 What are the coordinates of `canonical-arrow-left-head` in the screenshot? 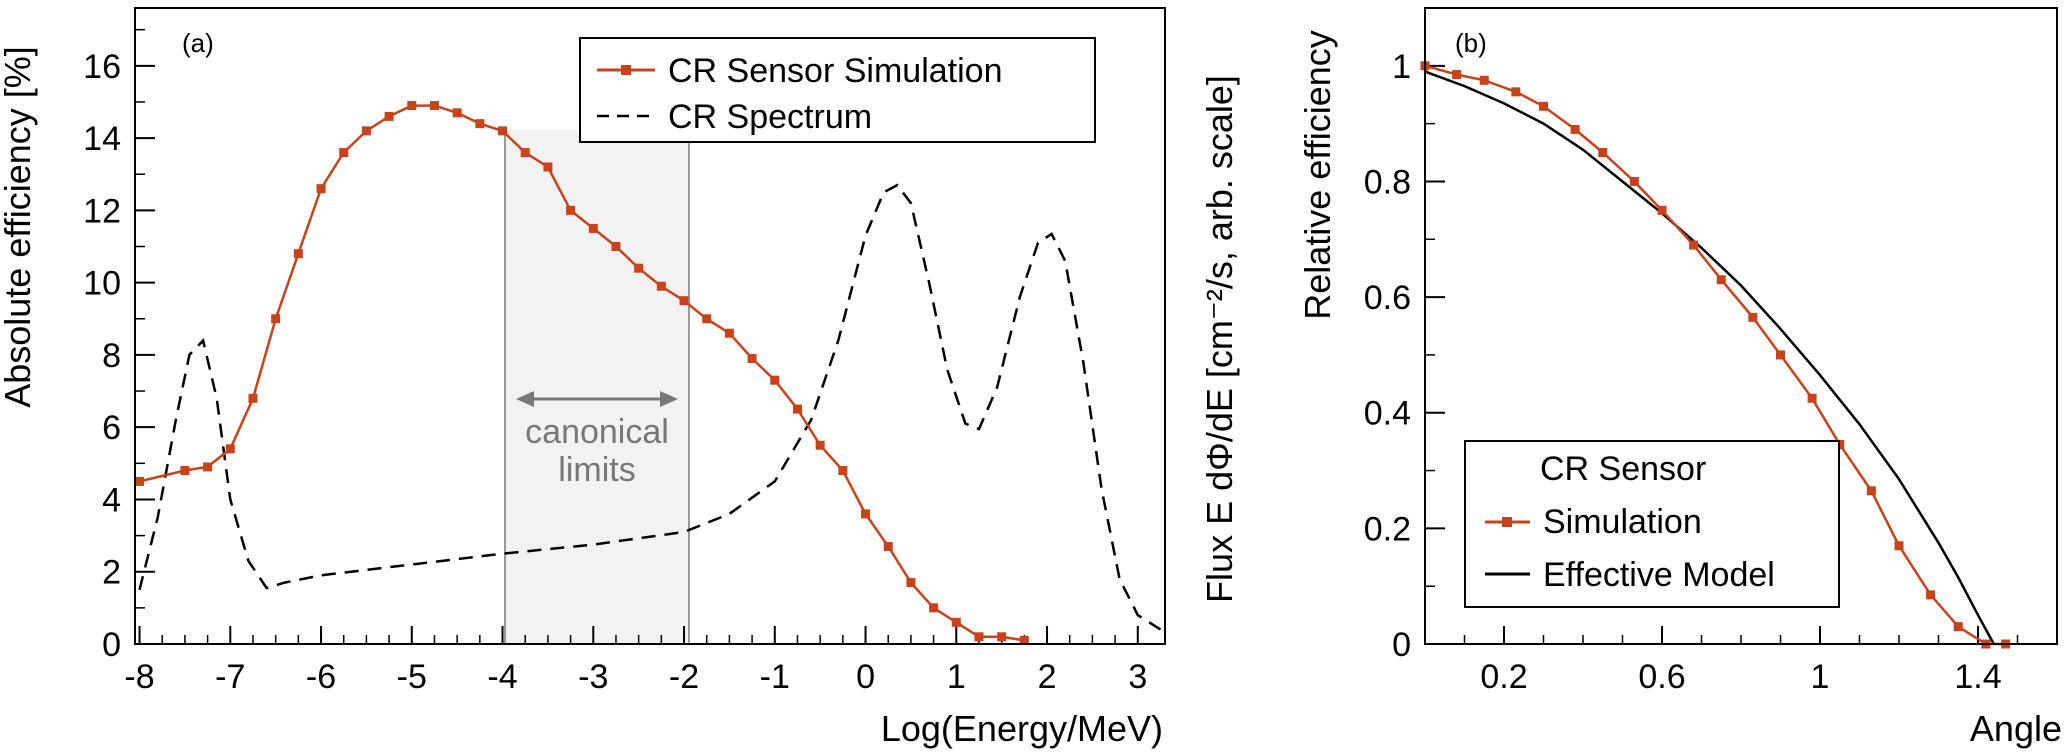 It's located at (525, 399).